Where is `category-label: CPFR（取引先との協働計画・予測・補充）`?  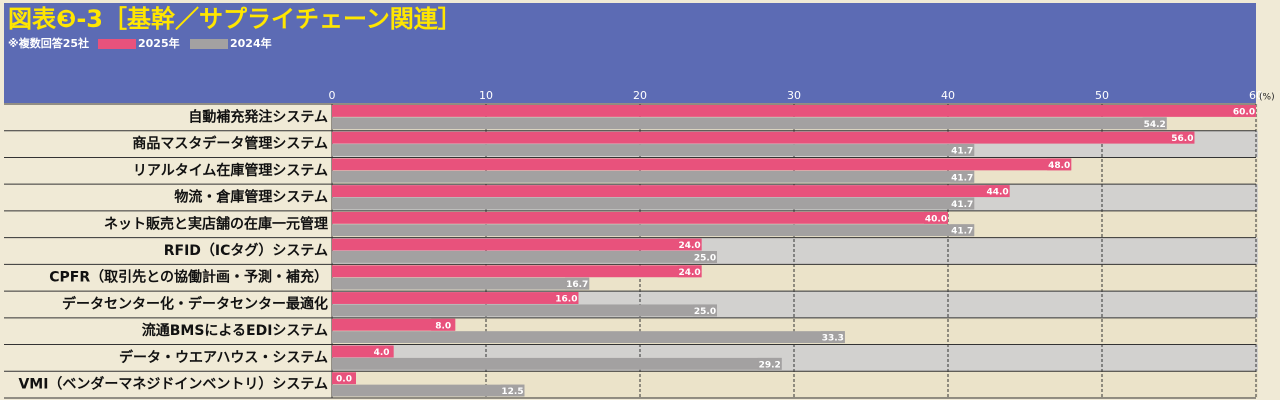
category-label: CPFR（取引先との協働計画・予測・補充） is located at coordinates (188, 277).